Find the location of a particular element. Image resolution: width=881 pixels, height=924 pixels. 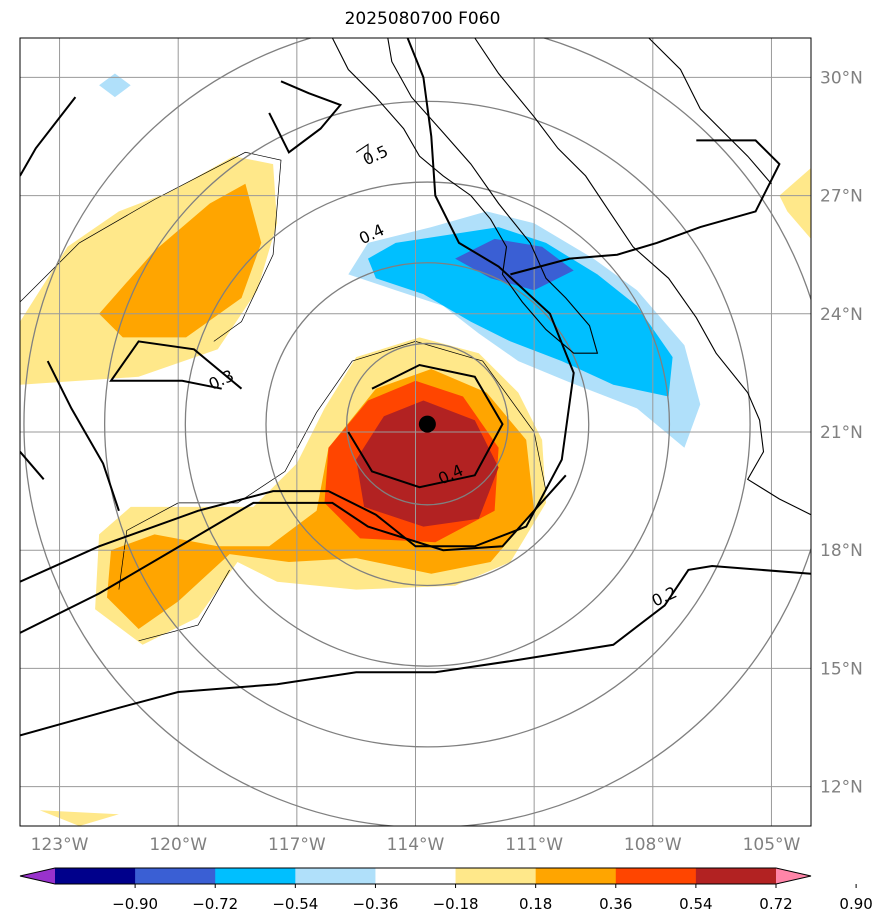

fill-sw-corner is located at coordinates (79, 818).